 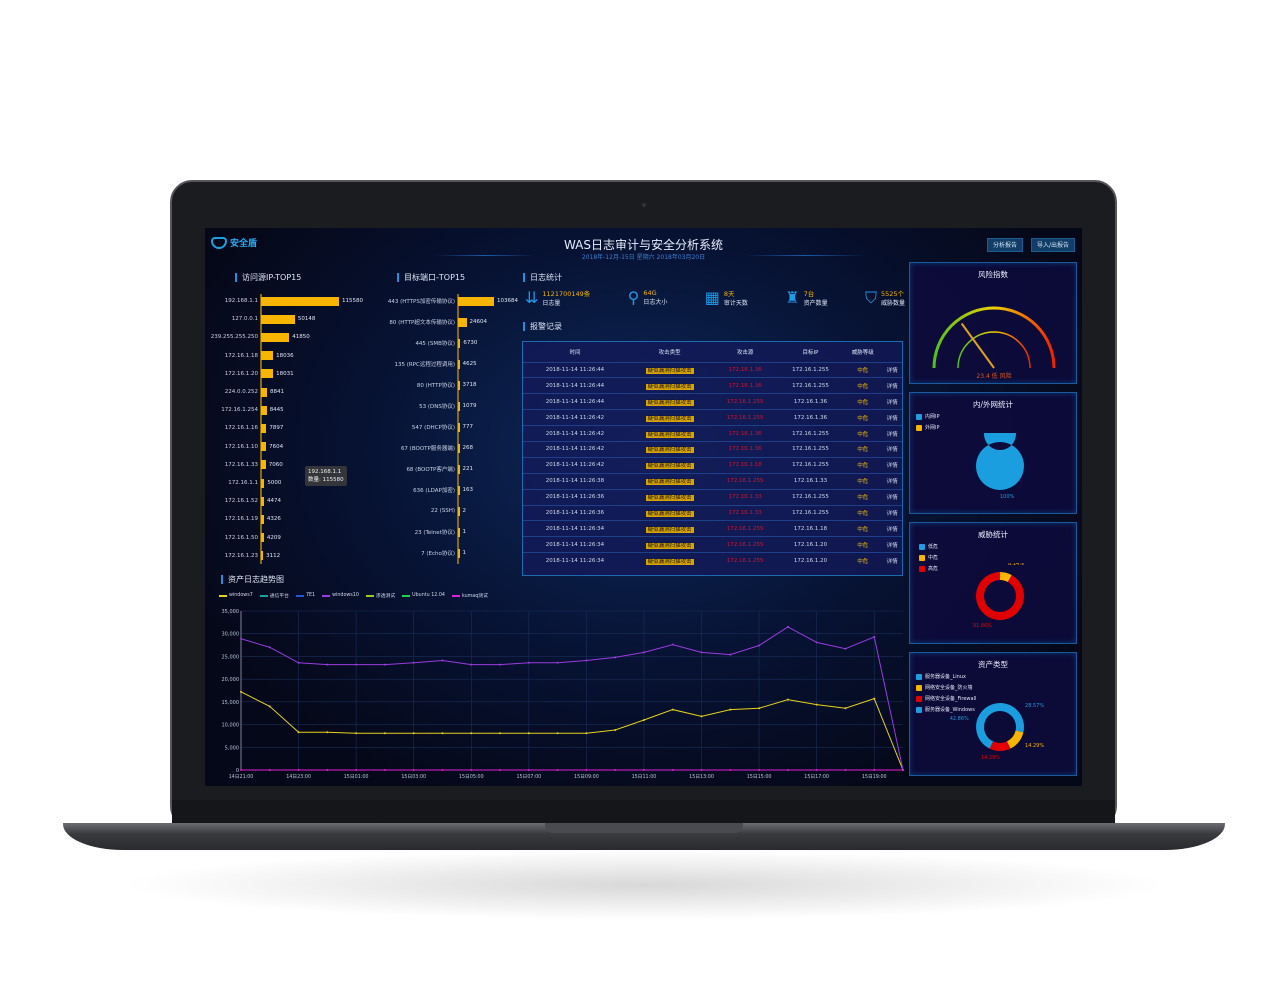 I want to click on legend-item: 7E1, so click(x=305, y=595).